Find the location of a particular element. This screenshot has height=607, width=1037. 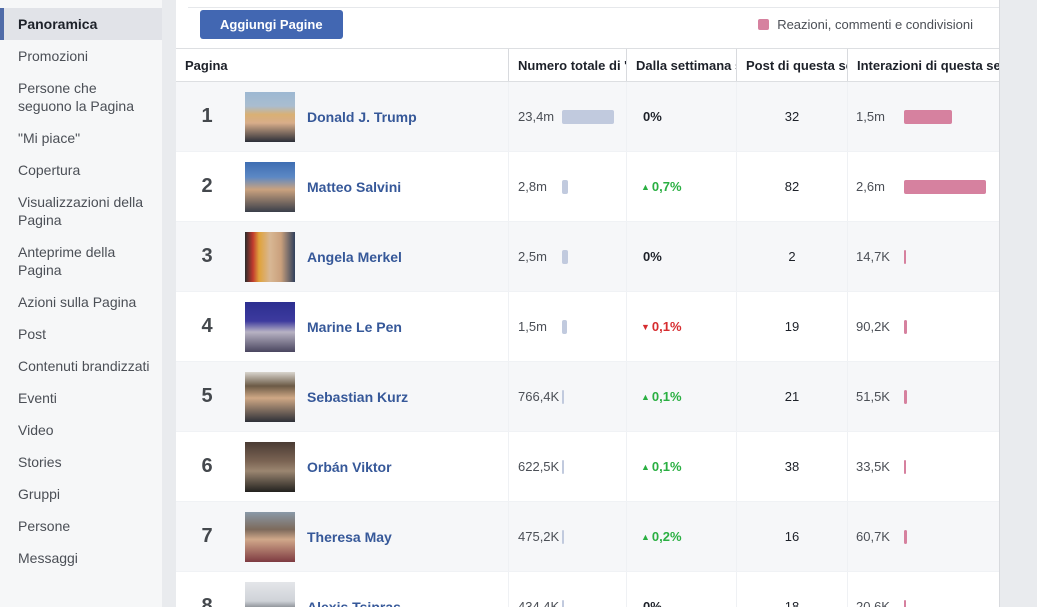

total-likes-cell: 622,5K is located at coordinates (567, 466).